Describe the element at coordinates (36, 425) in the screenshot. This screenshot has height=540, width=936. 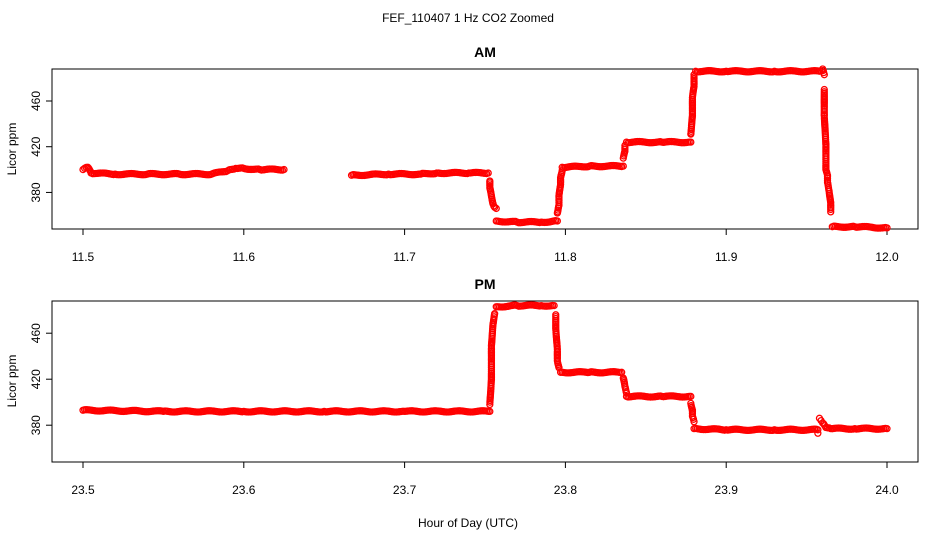
I see `pm-y-tick-label: 380` at that location.